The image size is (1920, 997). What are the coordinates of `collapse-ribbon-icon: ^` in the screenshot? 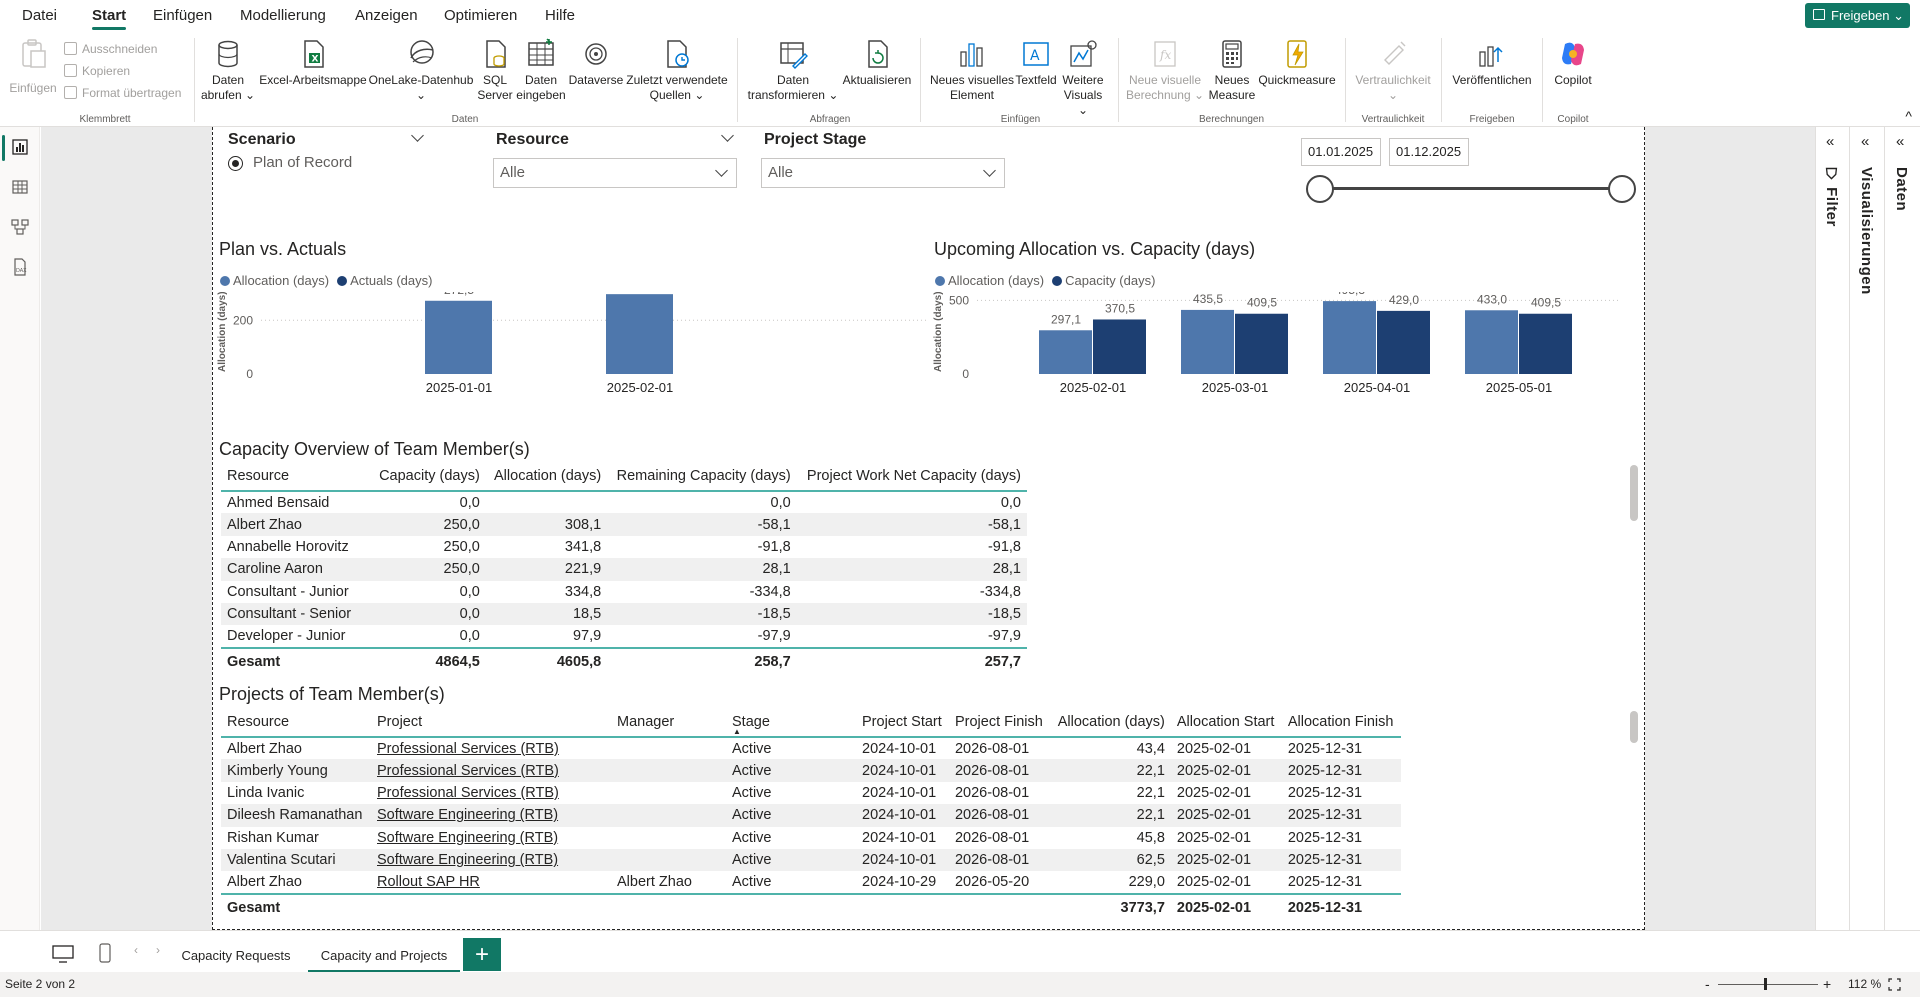 It's located at (1908, 116).